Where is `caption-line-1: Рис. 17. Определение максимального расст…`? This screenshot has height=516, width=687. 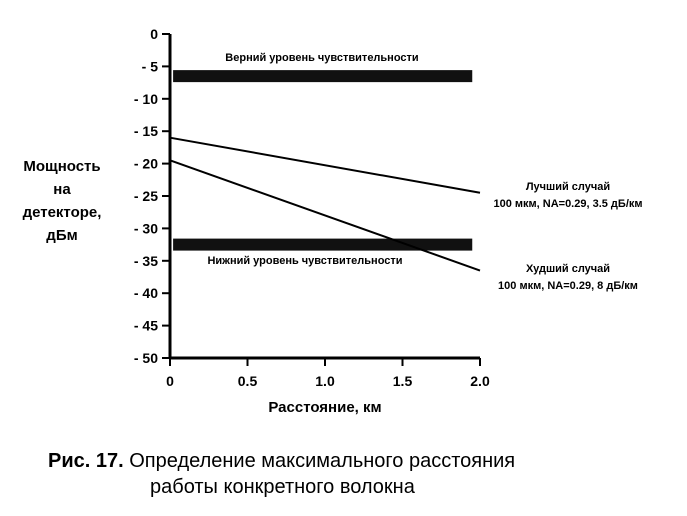 caption-line-1: Рис. 17. Определение максимального расст… is located at coordinates (281, 461).